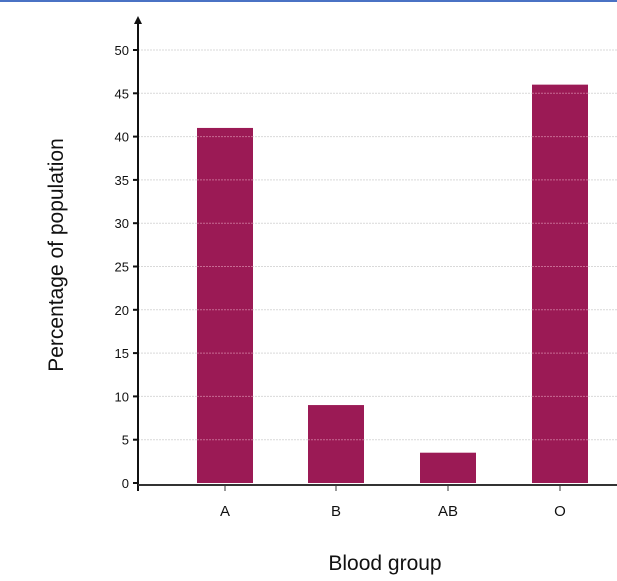 The image size is (617, 581). Describe the element at coordinates (336, 511) in the screenshot. I see `x-tick-label: B` at that location.